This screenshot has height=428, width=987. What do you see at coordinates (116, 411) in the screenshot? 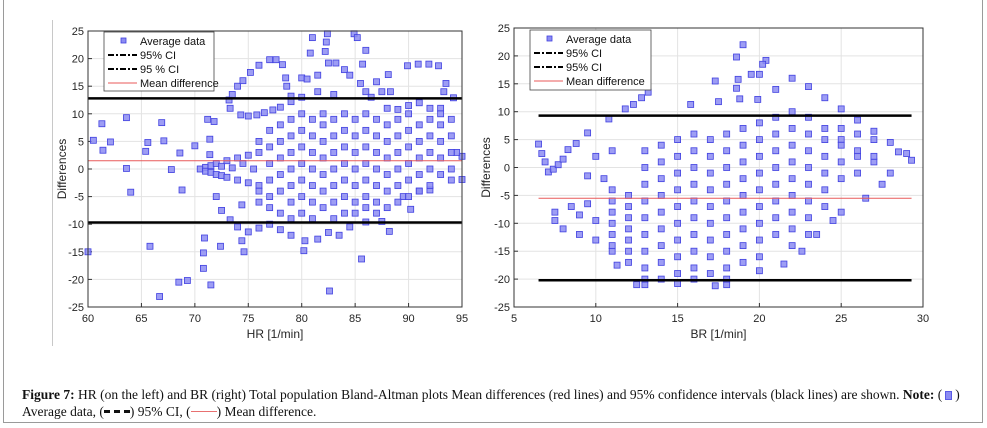
I see `ci-line-icon` at bounding box center [116, 411].